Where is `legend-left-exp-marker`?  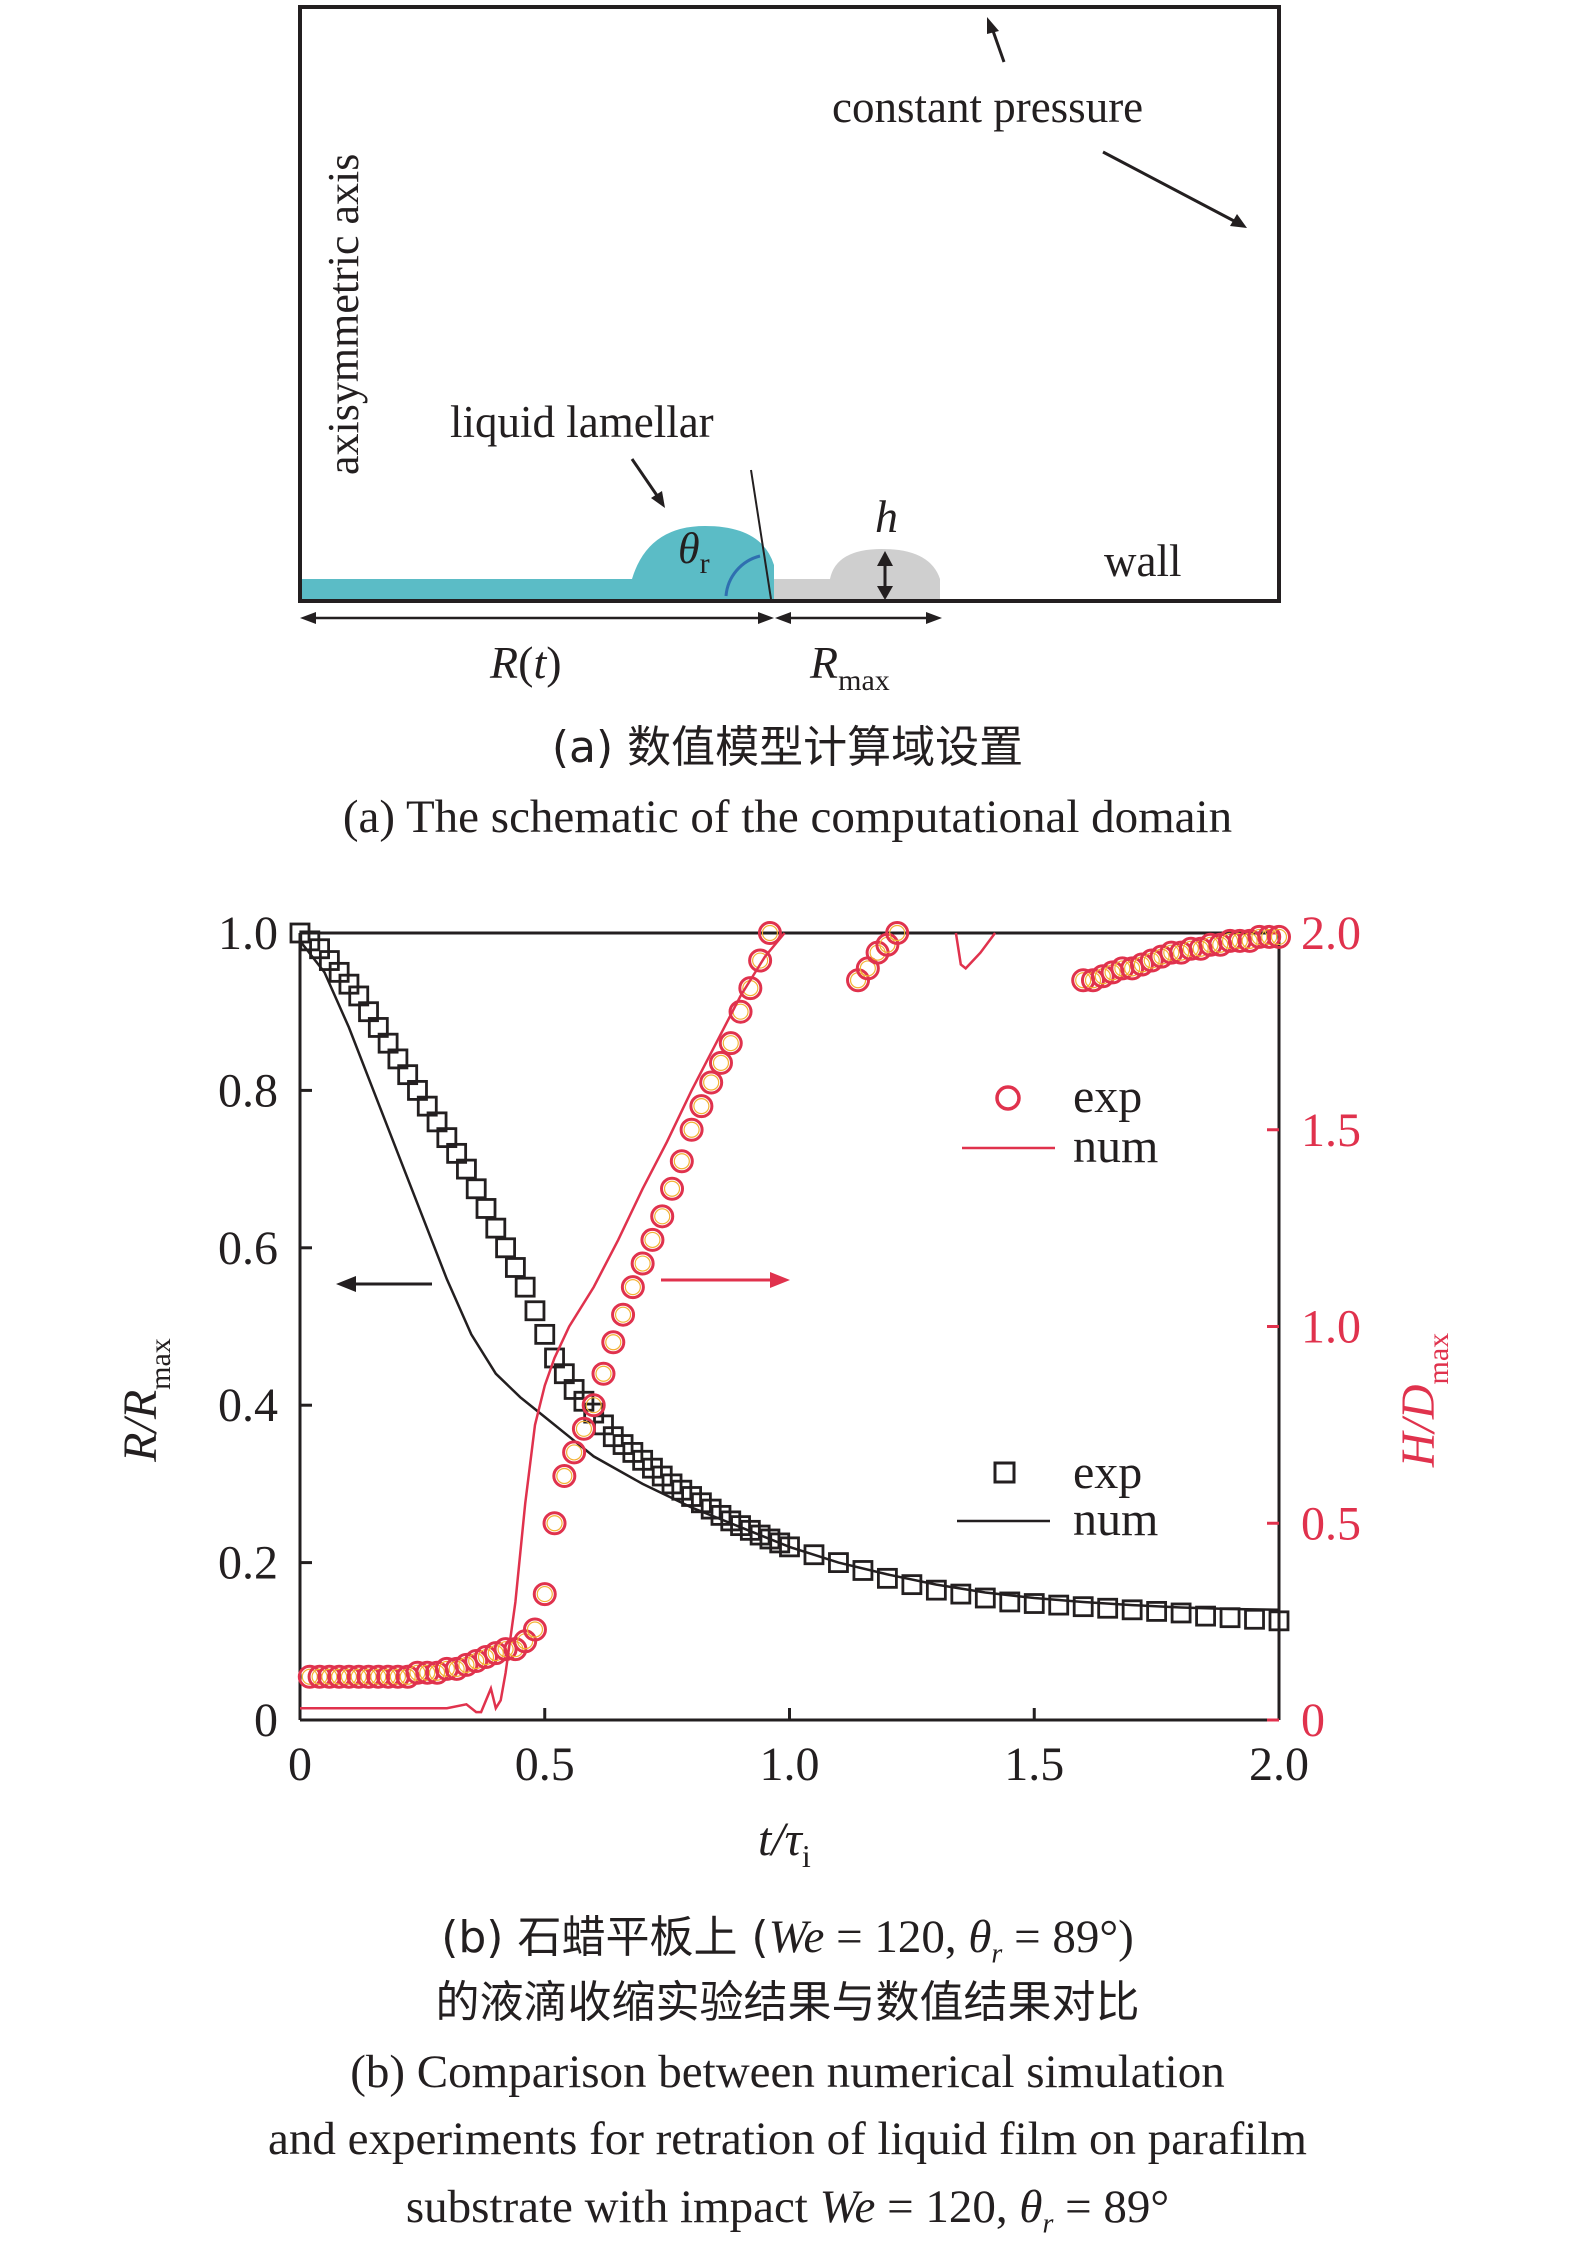
legend-left-exp-marker is located at coordinates (1004, 1472).